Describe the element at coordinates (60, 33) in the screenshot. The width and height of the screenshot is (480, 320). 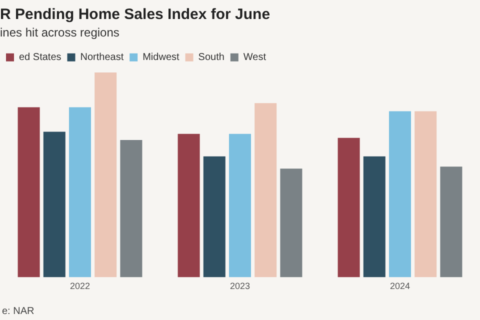
I see `chart-subtitle: ines hit across regions` at that location.